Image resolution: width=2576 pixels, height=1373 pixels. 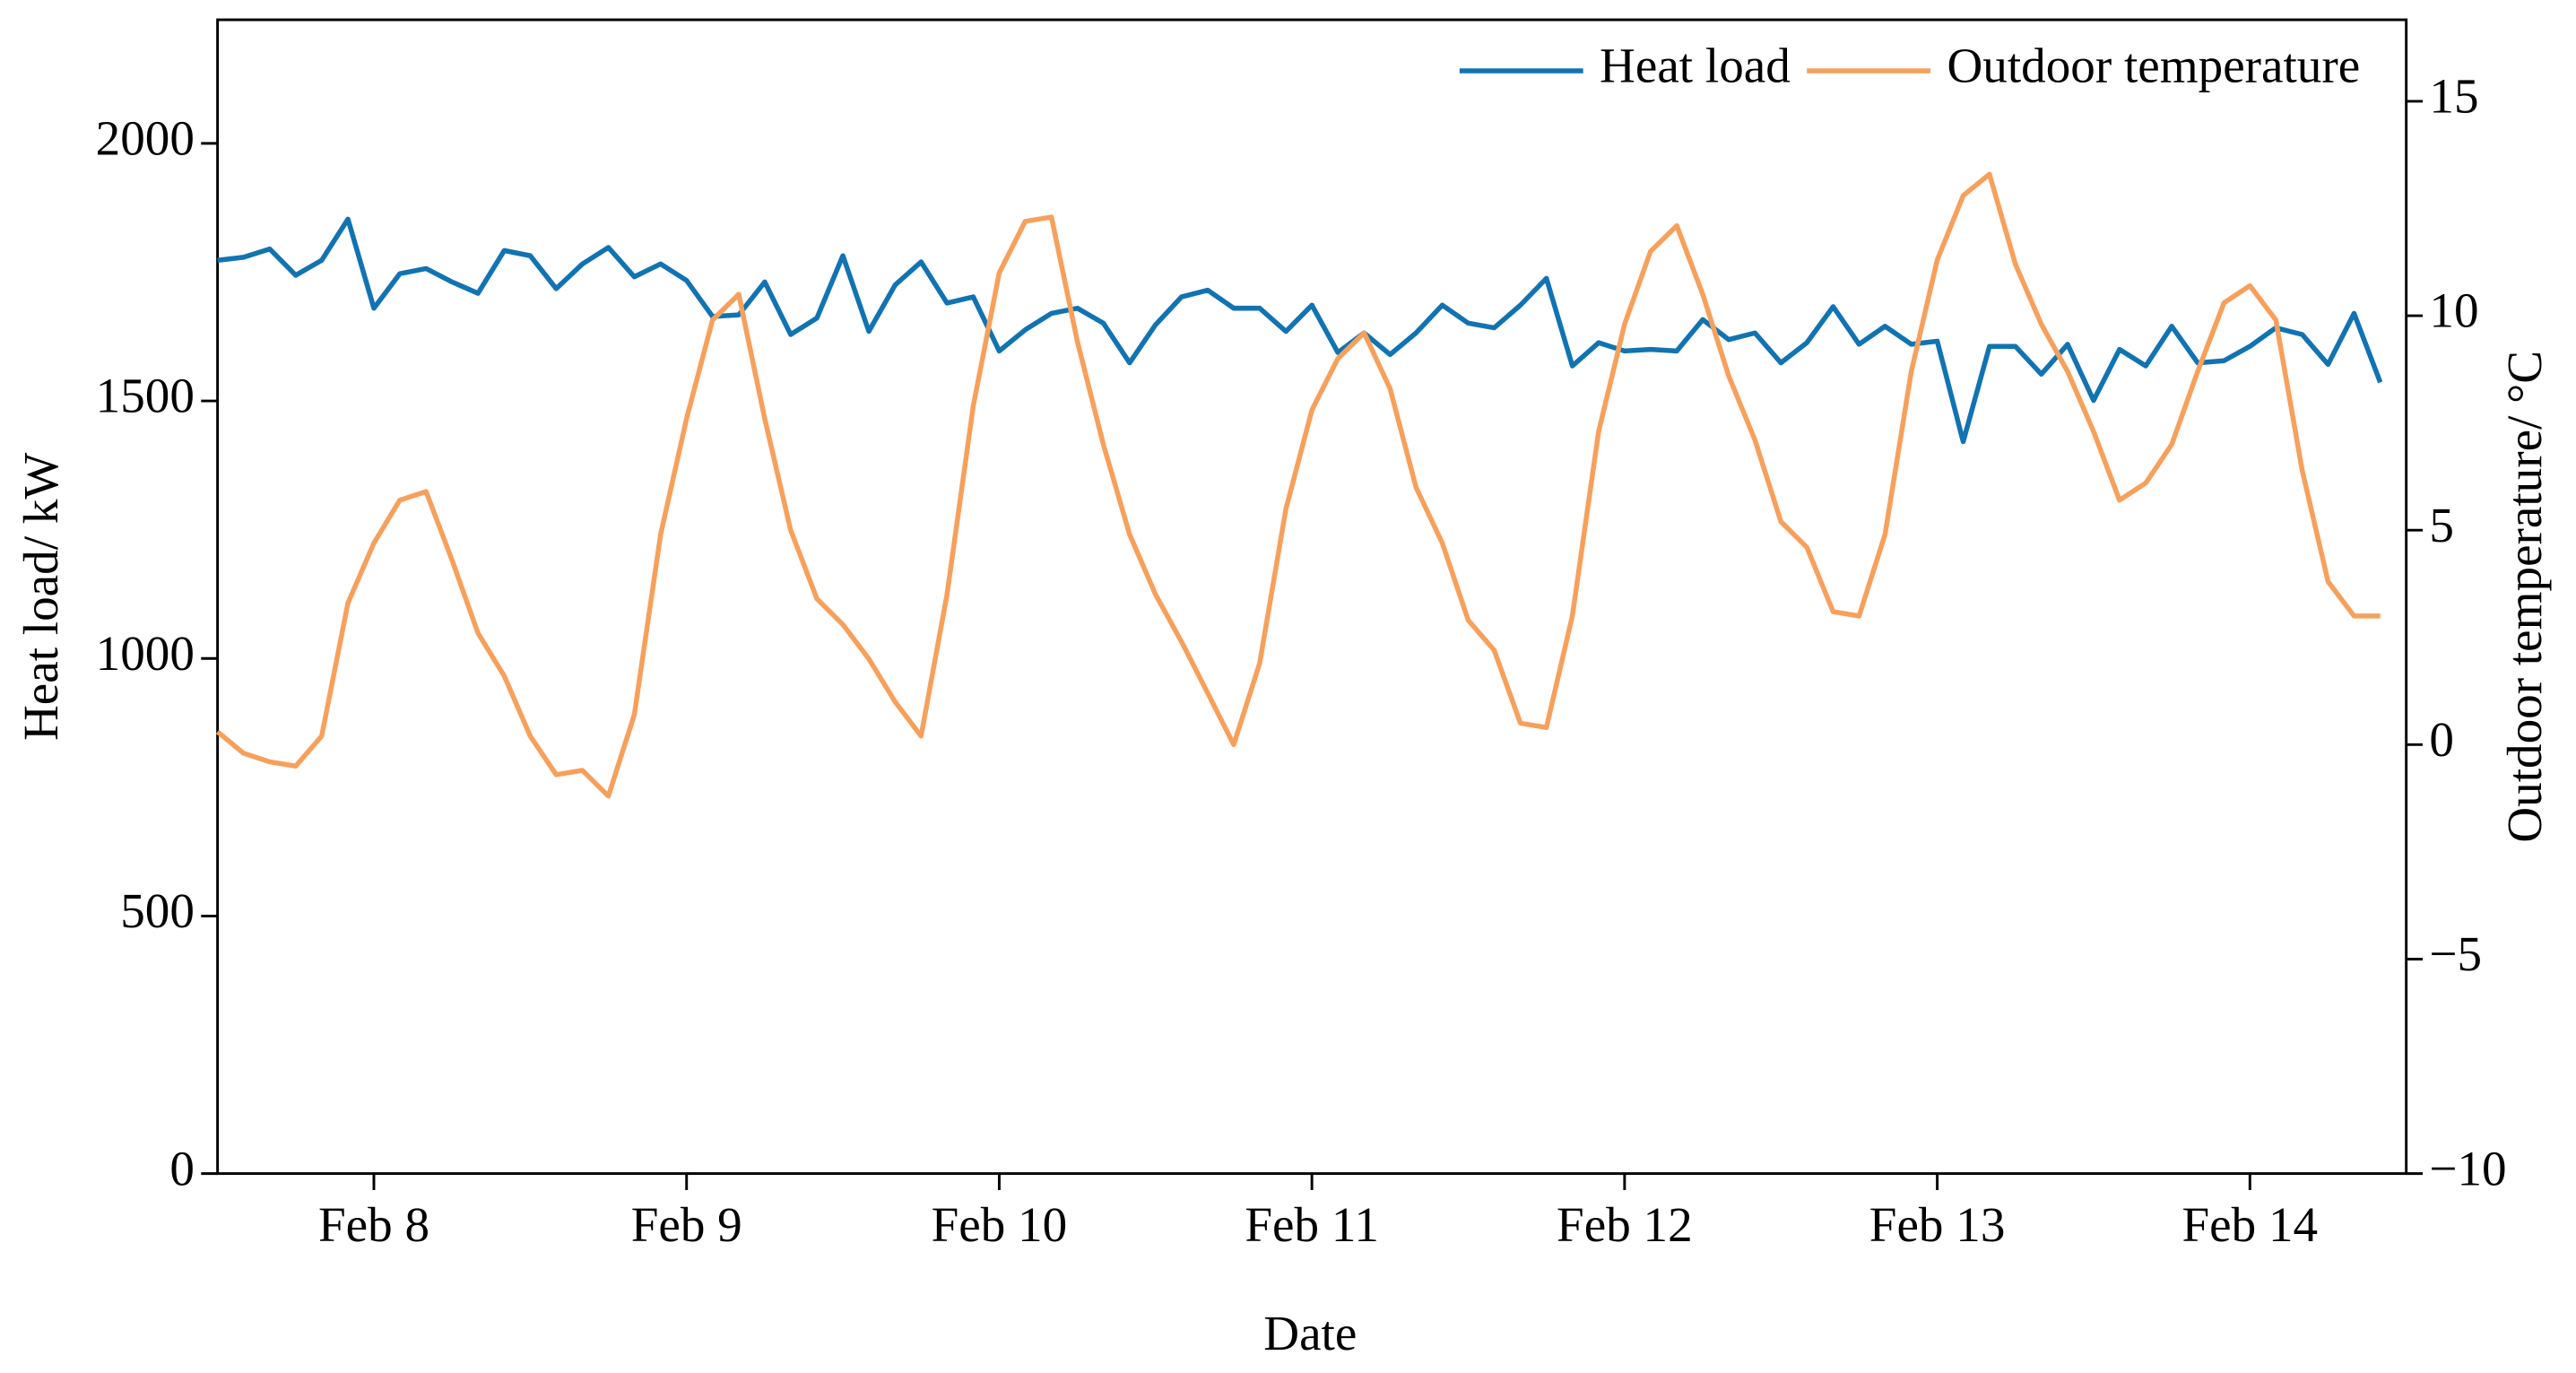 I want to click on y2-tick-label: −10, so click(x=2467, y=1168).